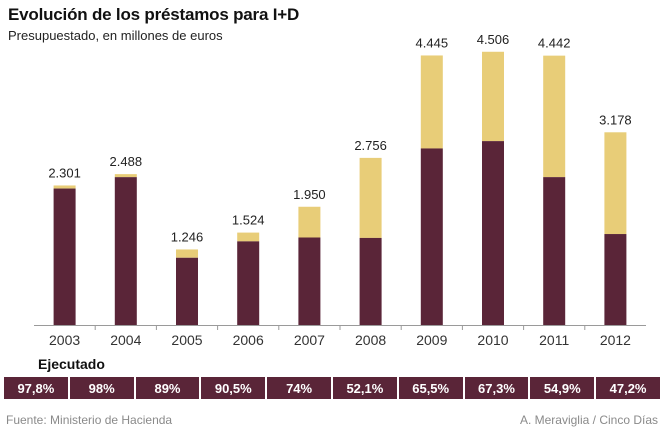  What do you see at coordinates (299, 388) in the screenshot?
I see `executed-cell: 74%` at bounding box center [299, 388].